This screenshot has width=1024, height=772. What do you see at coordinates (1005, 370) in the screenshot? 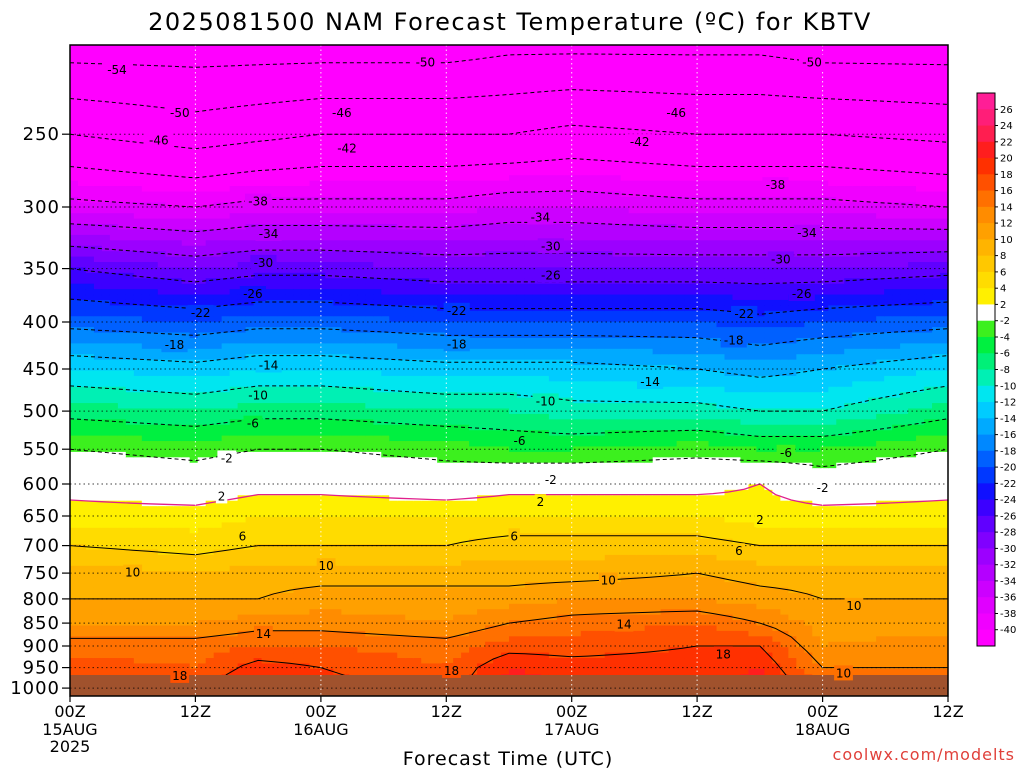
I see `color-legend-label: -8` at bounding box center [1005, 370].